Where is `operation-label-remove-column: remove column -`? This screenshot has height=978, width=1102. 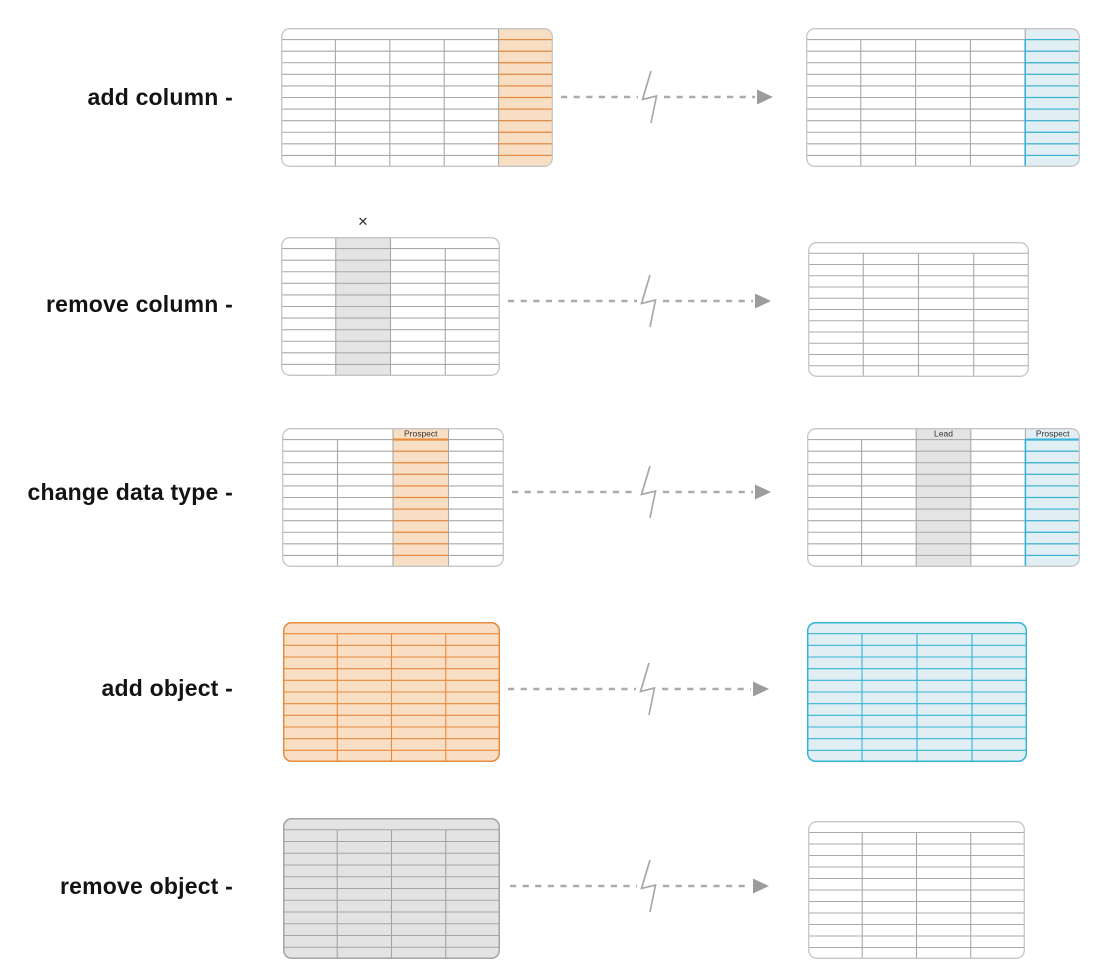 operation-label-remove-column: remove column - is located at coordinates (139, 304).